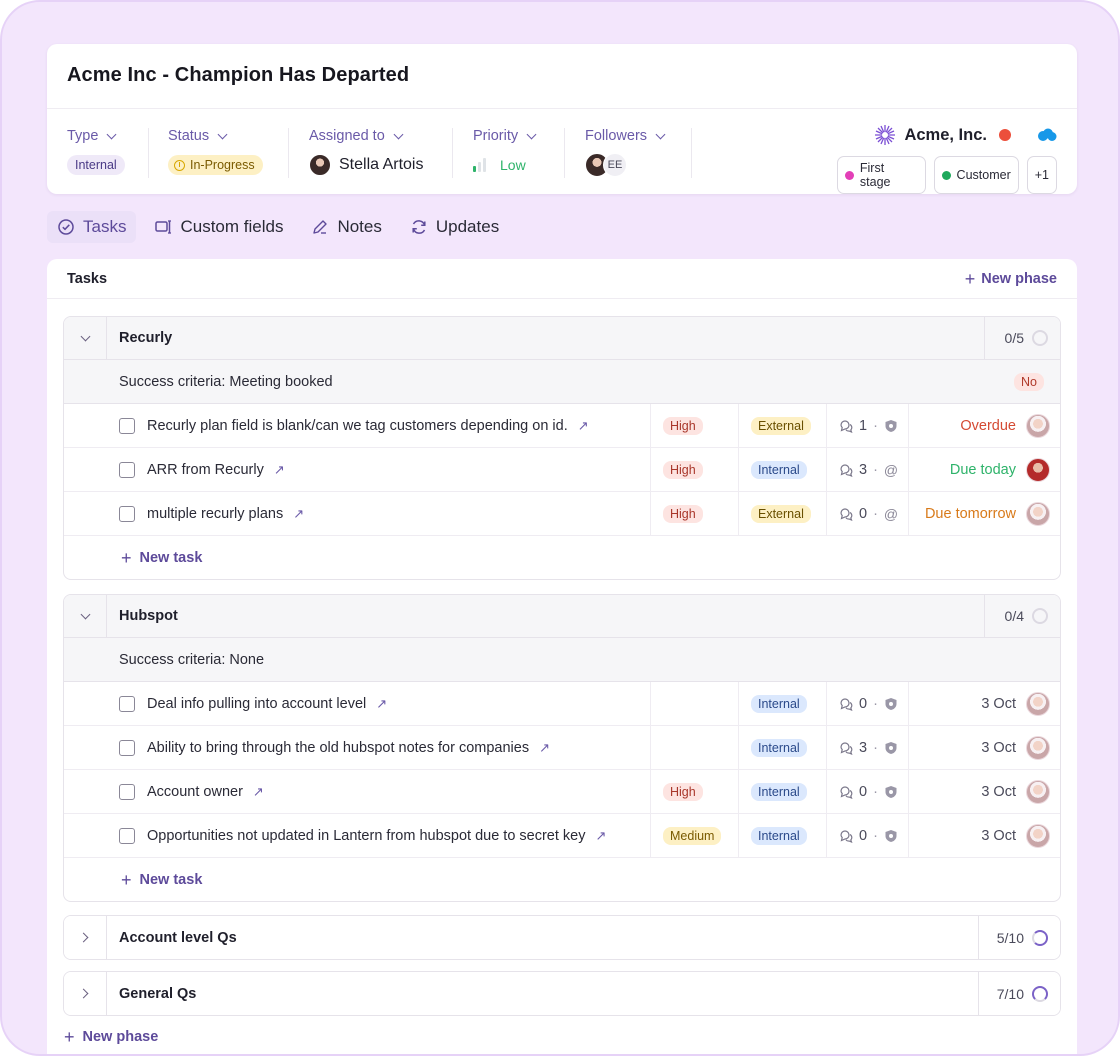 The height and width of the screenshot is (1056, 1120). I want to click on due-date: Due tomorrow, so click(970, 514).